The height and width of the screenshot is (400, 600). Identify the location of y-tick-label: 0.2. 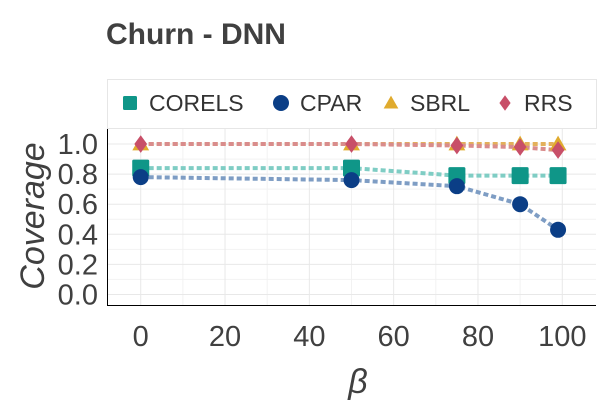
(78, 265).